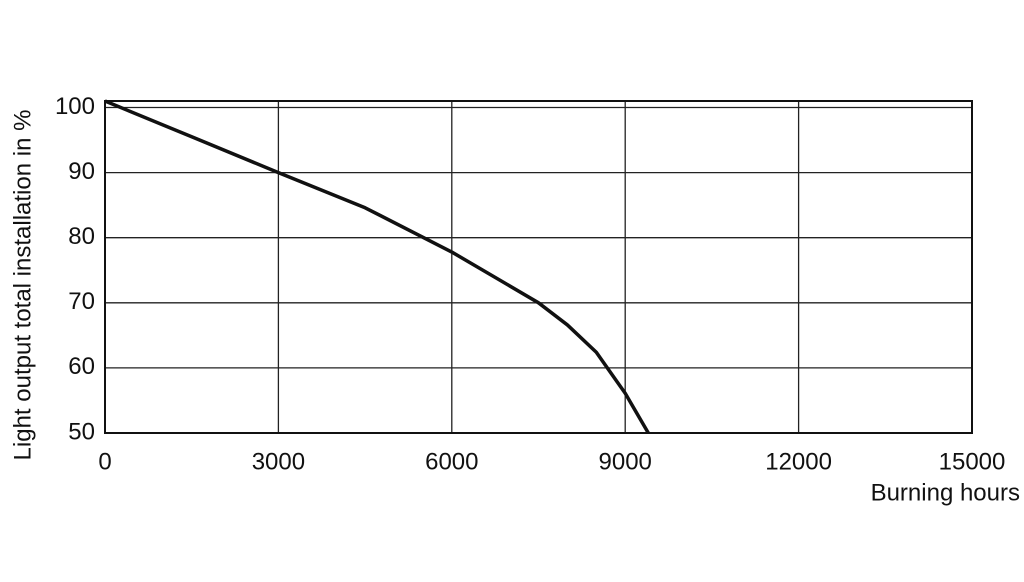  I want to click on y-tick-label: 90, so click(81, 171).